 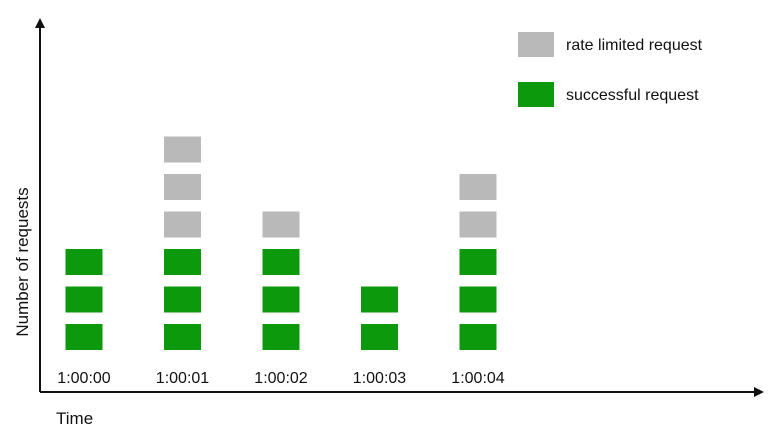 I want to click on x-tick-label: 1:00:00, so click(x=83, y=378).